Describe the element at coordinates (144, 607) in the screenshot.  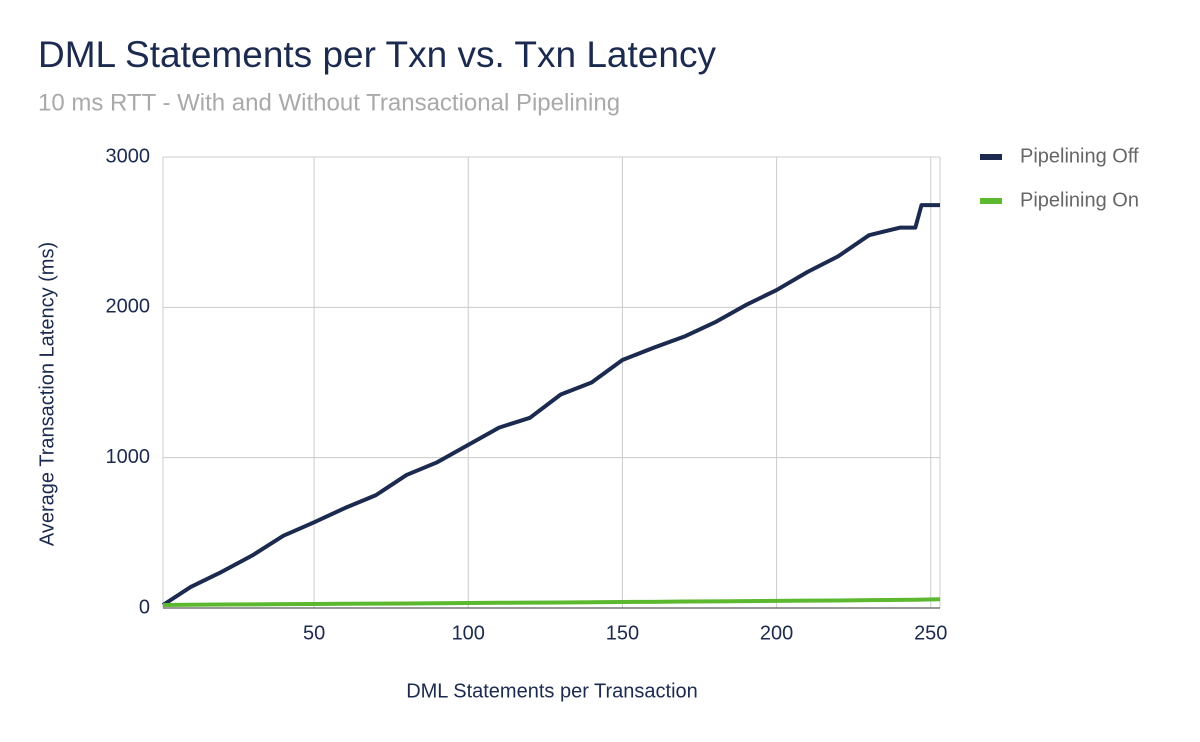
I see `y-tick-label: 0` at that location.